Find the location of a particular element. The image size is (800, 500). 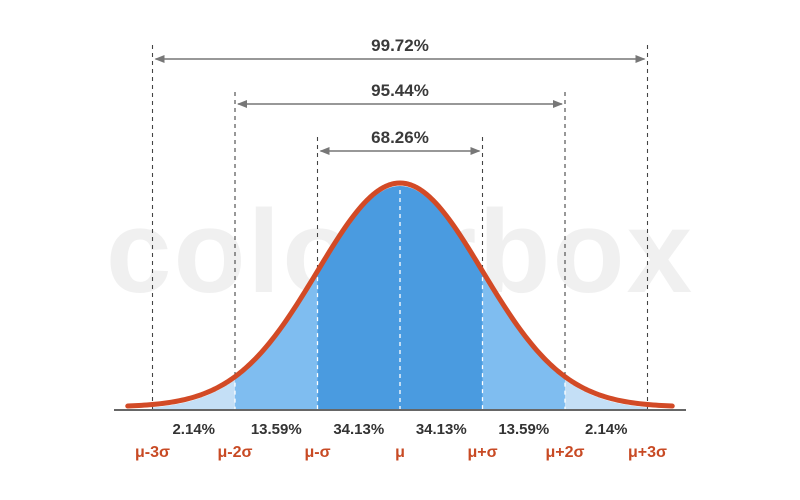

x-tick-label-7: μ+3σ is located at coordinates (647, 452).